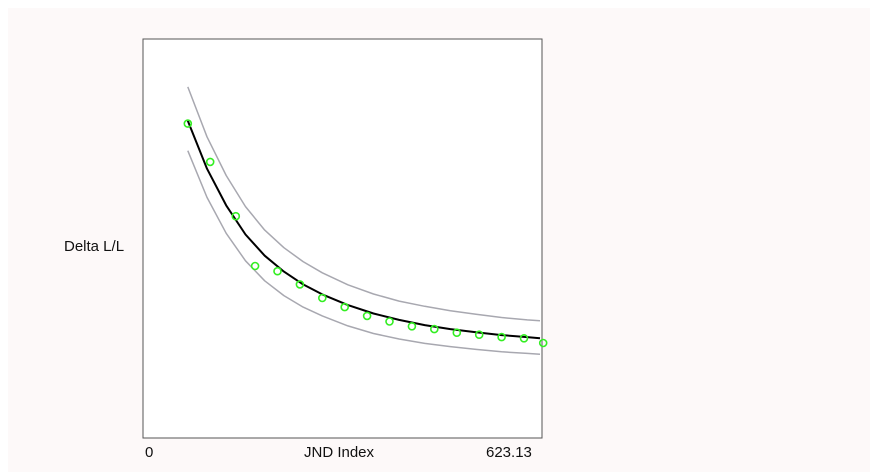 The image size is (870, 472). Describe the element at coordinates (94, 246) in the screenshot. I see `y-axis-label: Delta L/L` at that location.